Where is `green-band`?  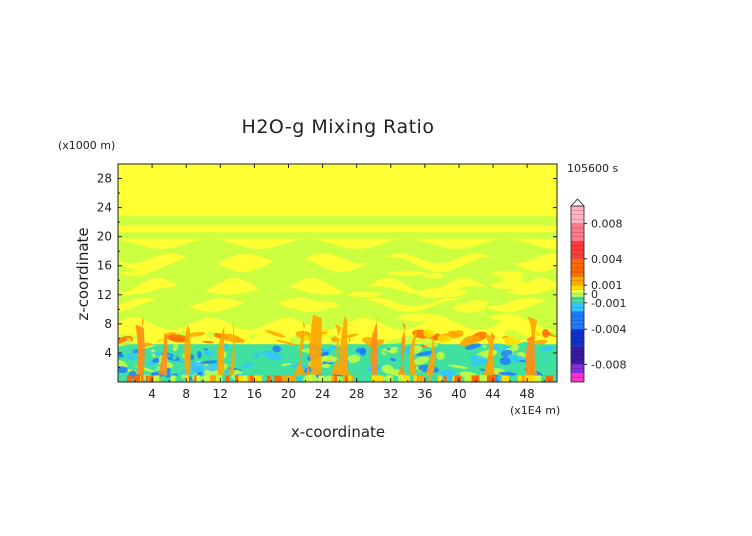
green-band is located at coordinates (337, 220).